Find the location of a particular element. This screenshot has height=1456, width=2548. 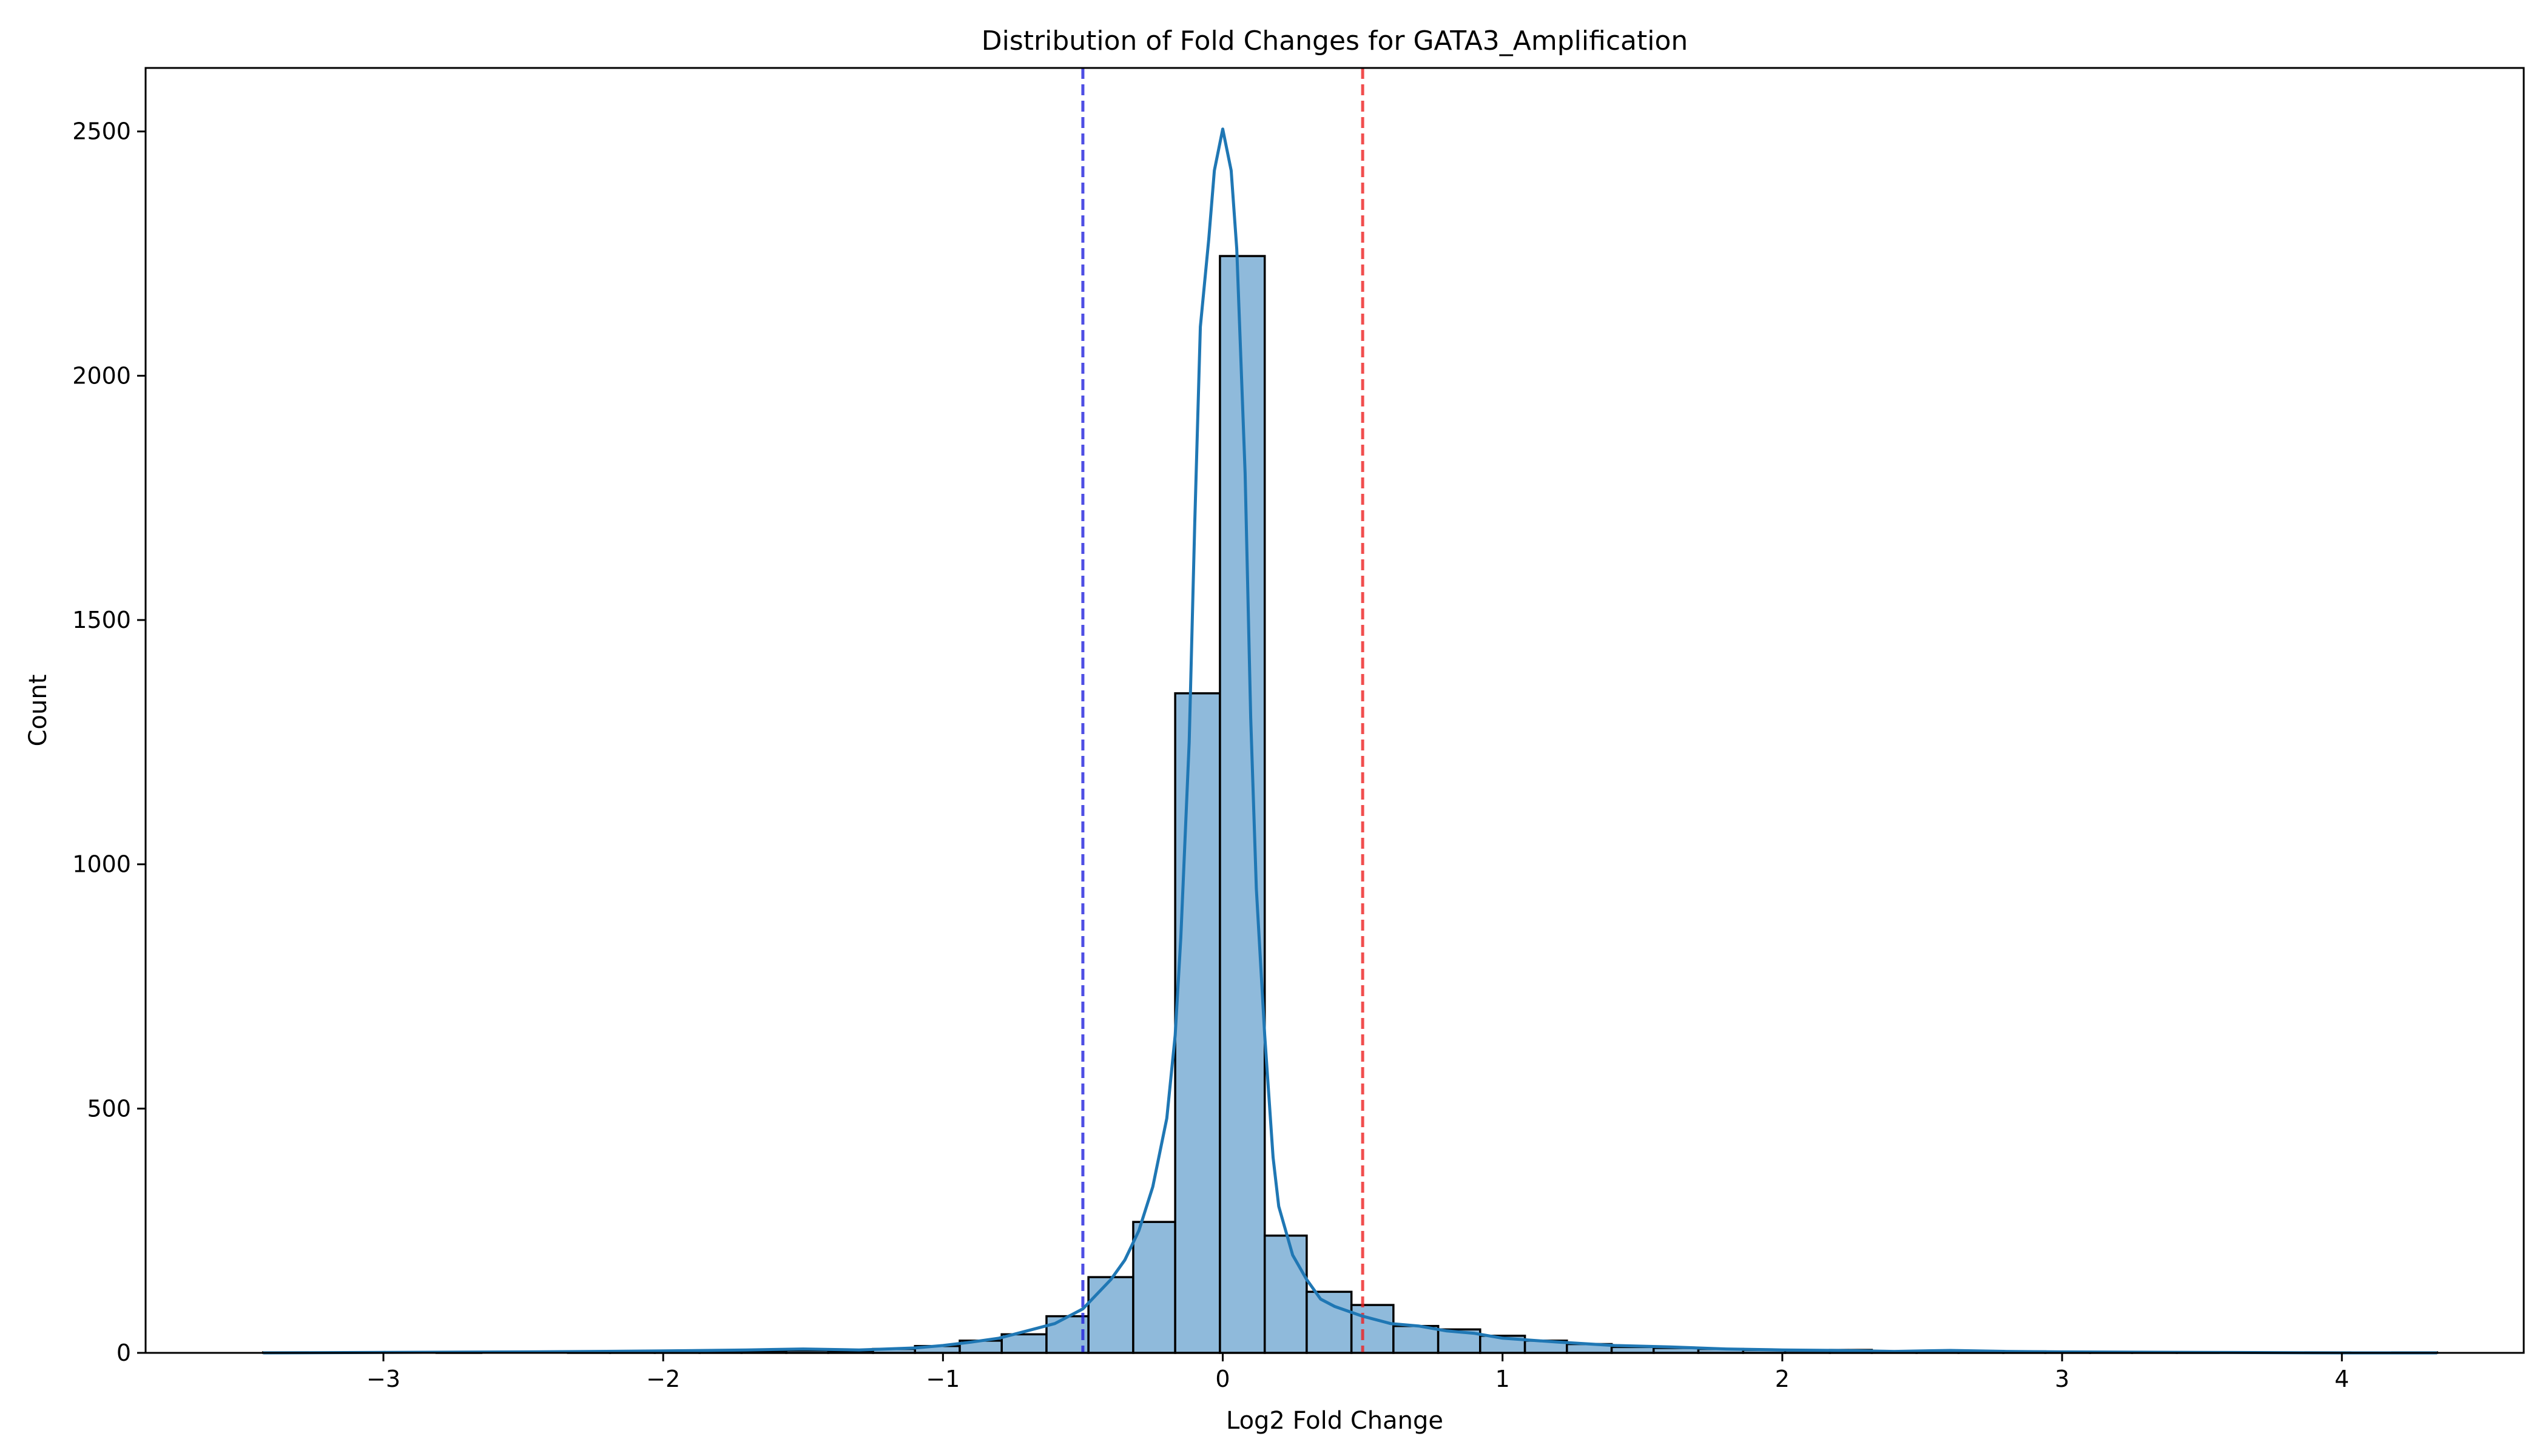

x-tick-label: 2 is located at coordinates (1782, 1379).